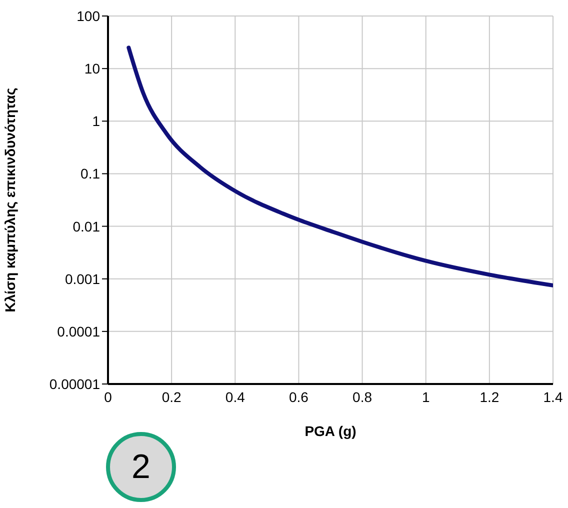 Image resolution: width=568 pixels, height=508 pixels. What do you see at coordinates (426, 396) in the screenshot?
I see `x-tick-label: 1` at bounding box center [426, 396].